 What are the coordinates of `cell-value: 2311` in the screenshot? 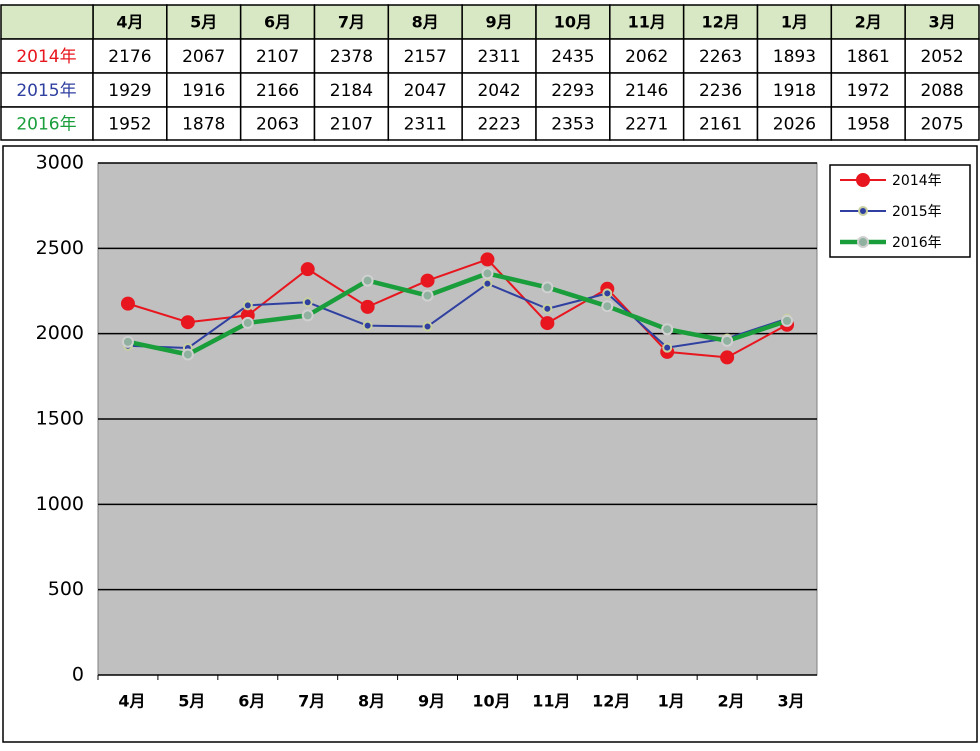 It's located at (425, 125).